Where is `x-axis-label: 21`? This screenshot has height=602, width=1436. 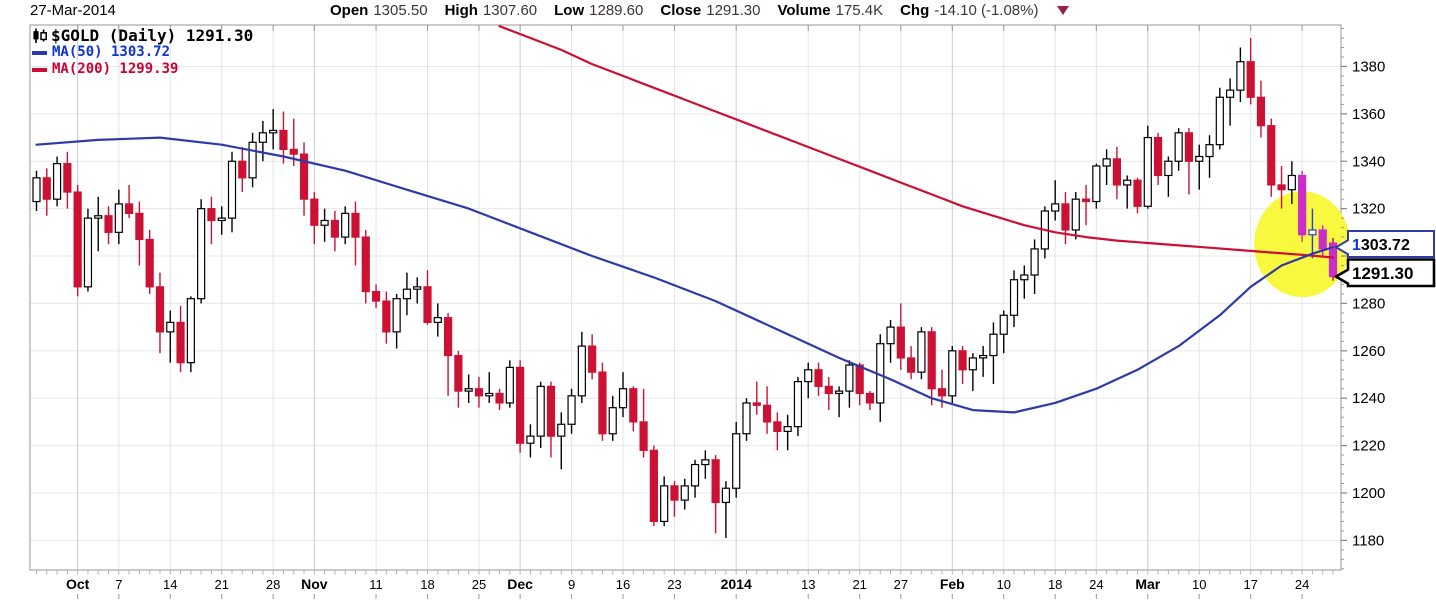 x-axis-label: 21 is located at coordinates (221, 584).